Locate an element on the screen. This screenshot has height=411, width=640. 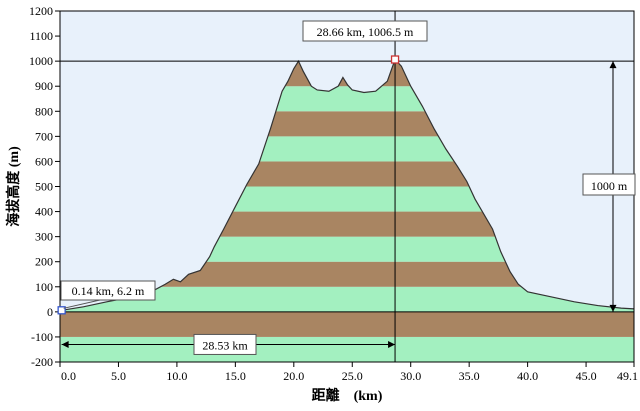
start-leader-line is located at coordinates (82, 304).